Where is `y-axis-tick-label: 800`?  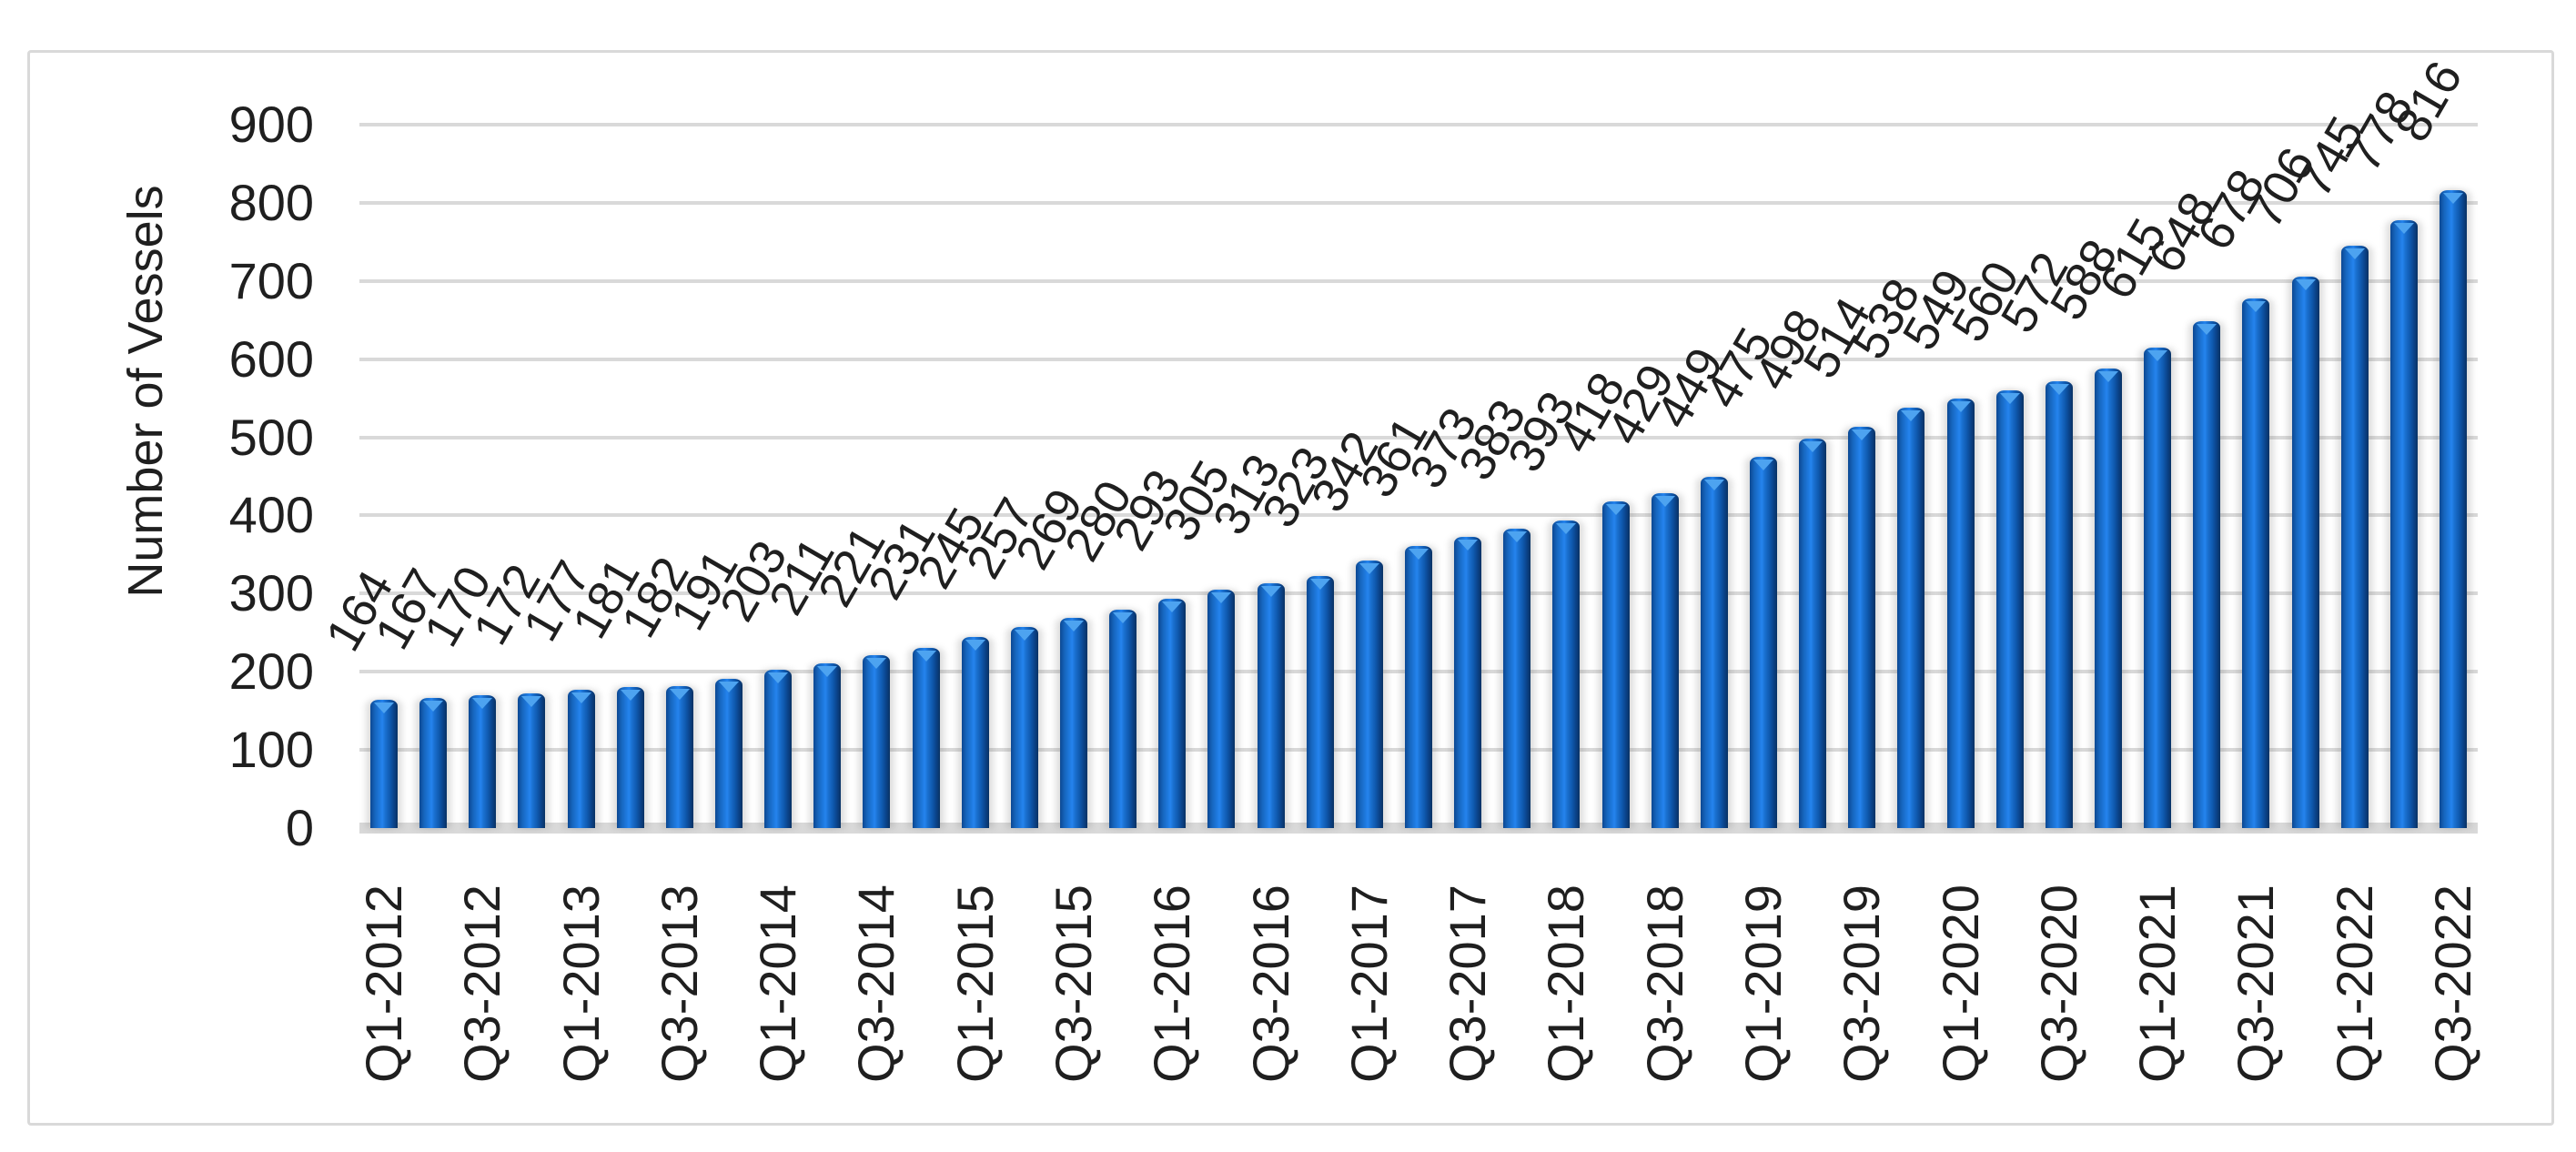 y-axis-tick-label: 800 is located at coordinates (271, 202).